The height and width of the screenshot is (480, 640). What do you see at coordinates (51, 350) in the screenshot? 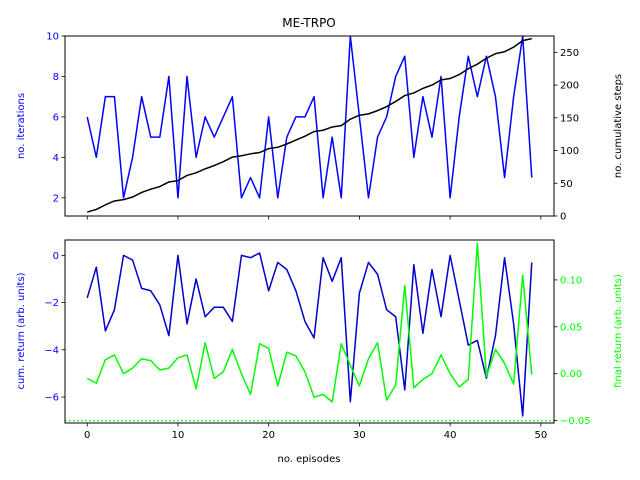
I see `left-y-tick-label: −4` at bounding box center [51, 350].